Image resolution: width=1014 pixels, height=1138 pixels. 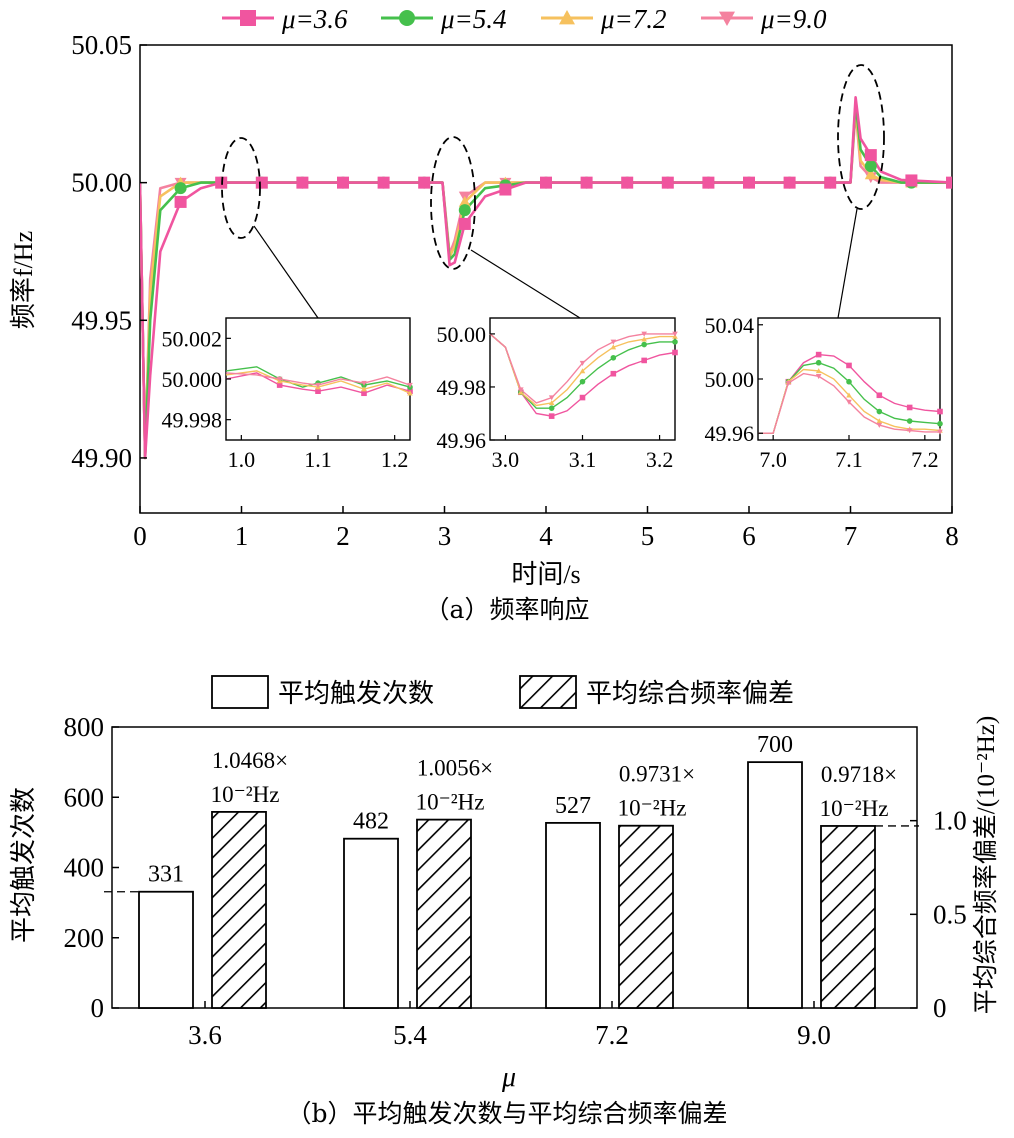 I want to click on inset-x-tick-label-0-1: 1.1, so click(x=318, y=459).